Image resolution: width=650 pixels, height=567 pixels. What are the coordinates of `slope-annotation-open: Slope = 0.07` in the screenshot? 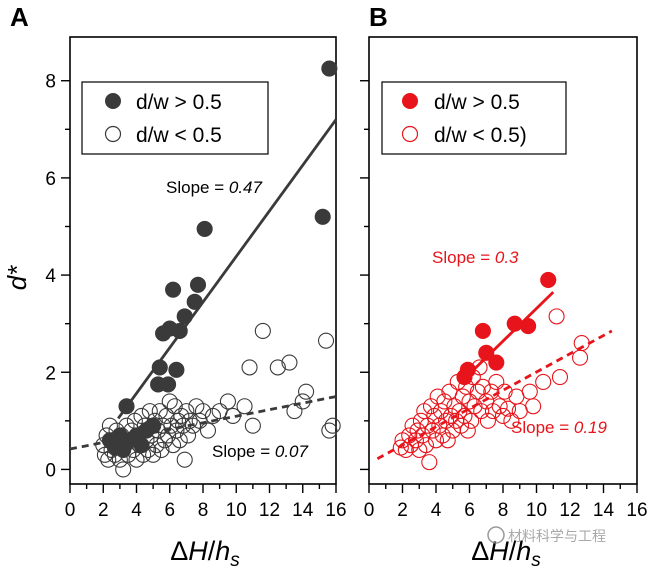 It's located at (260, 451).